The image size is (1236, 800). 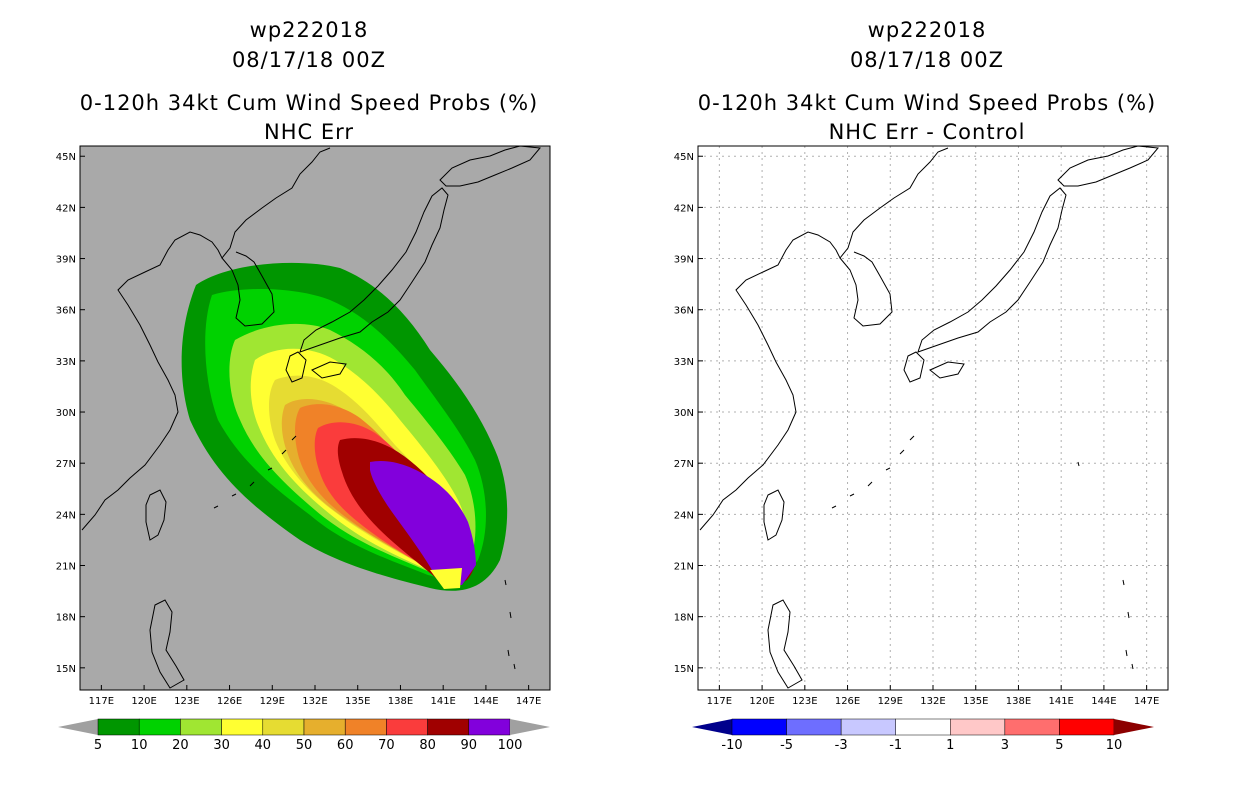 What do you see at coordinates (70, 413) in the screenshot?
I see `left-lat-labels: 45N 42N 39N 36N 33N 30N 27N 24N 21N 18N 15N` at bounding box center [70, 413].